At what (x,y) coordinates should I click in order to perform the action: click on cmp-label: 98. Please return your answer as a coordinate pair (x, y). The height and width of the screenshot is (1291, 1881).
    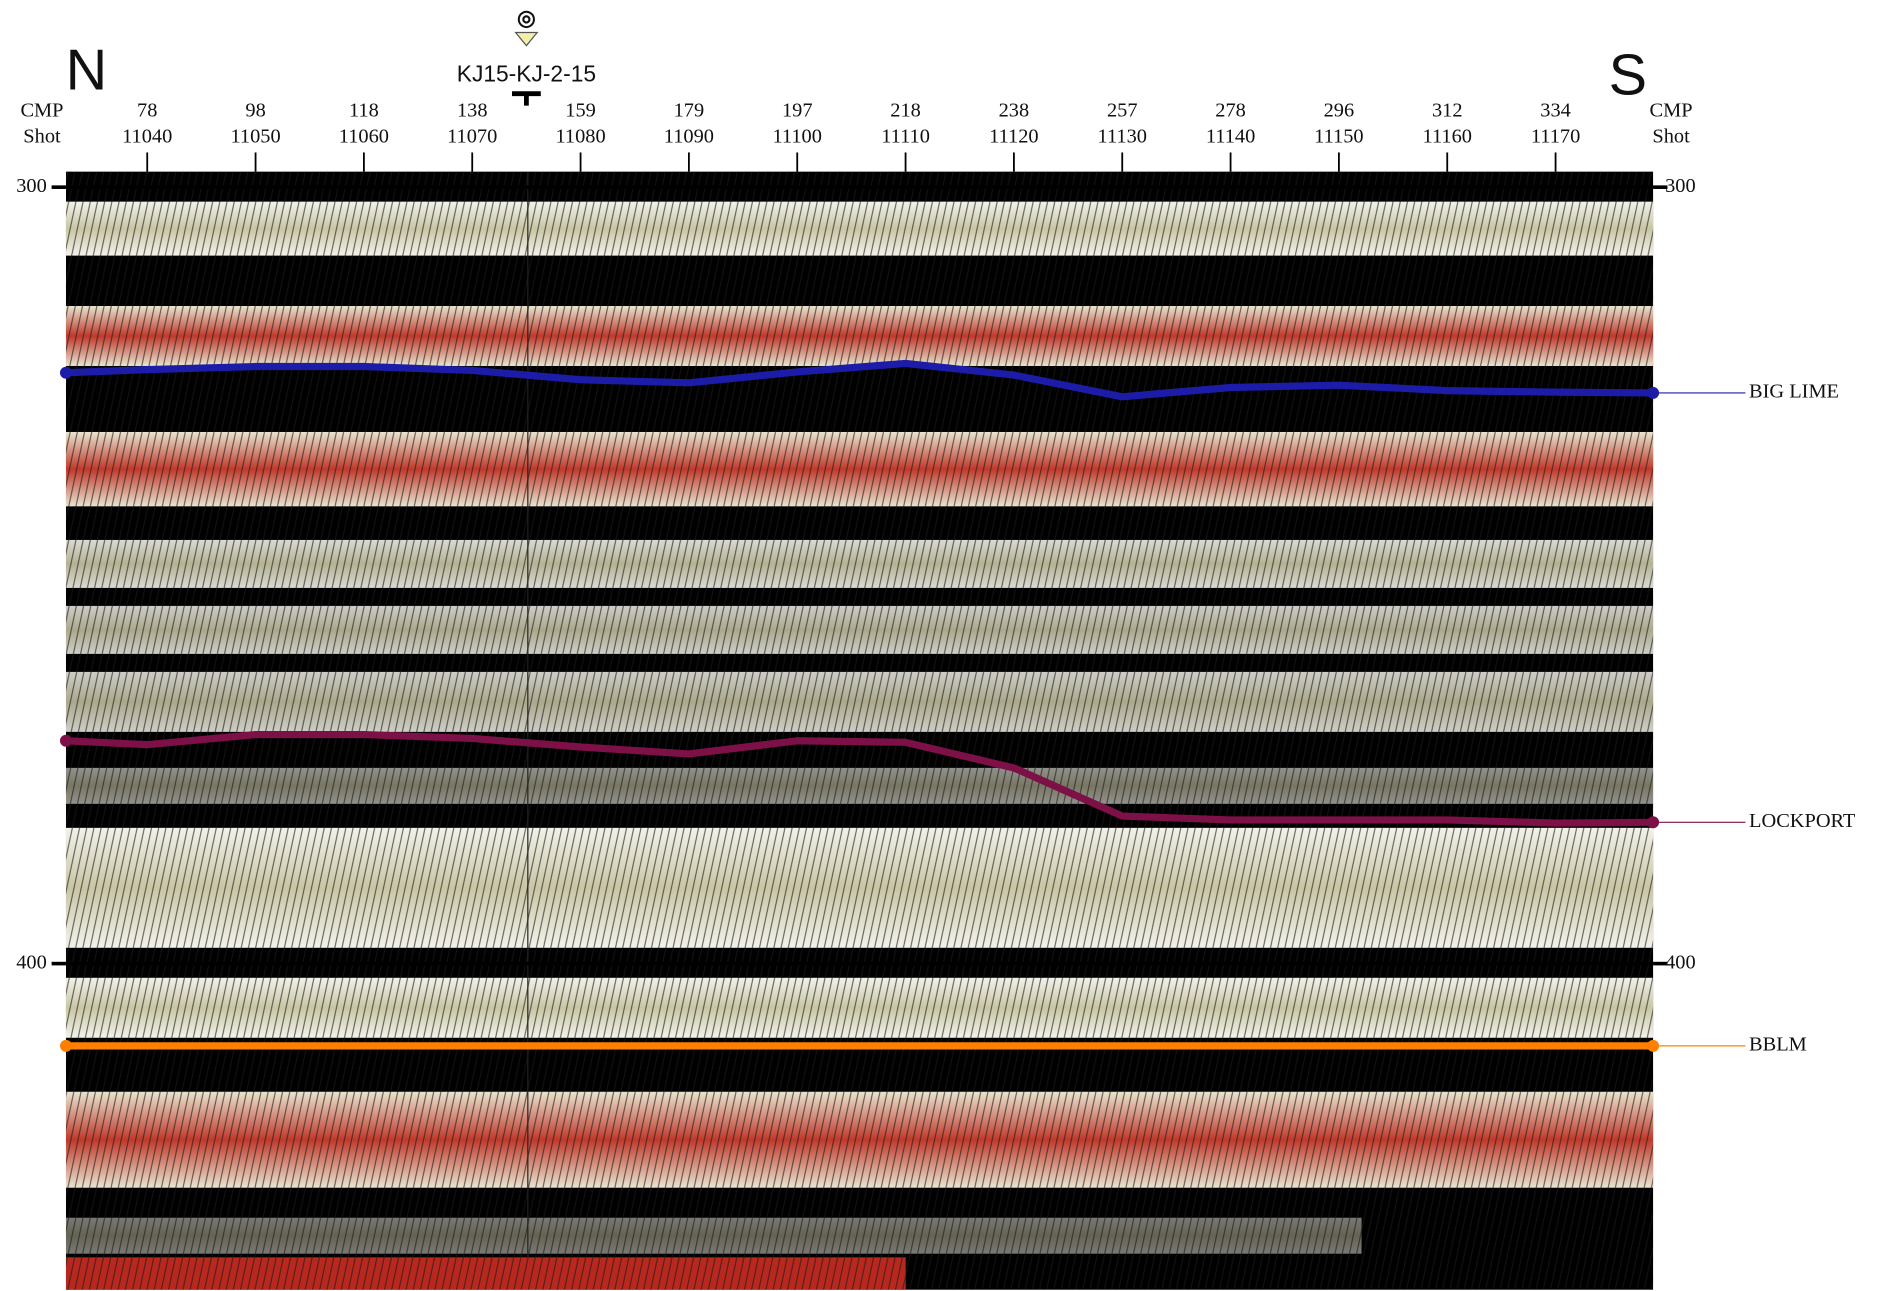
    Looking at the image, I should click on (255, 110).